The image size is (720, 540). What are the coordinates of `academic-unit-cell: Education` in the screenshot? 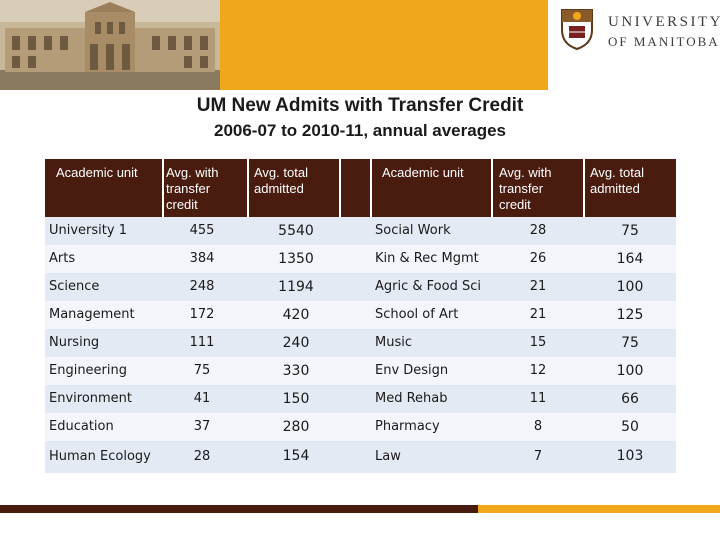 It's located at (81, 426).